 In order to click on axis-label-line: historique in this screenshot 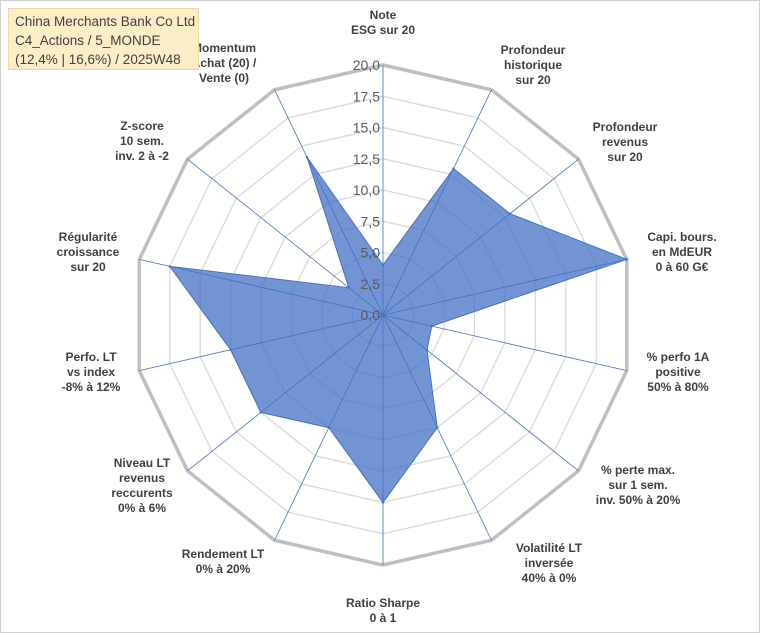, I will do `click(533, 65)`.